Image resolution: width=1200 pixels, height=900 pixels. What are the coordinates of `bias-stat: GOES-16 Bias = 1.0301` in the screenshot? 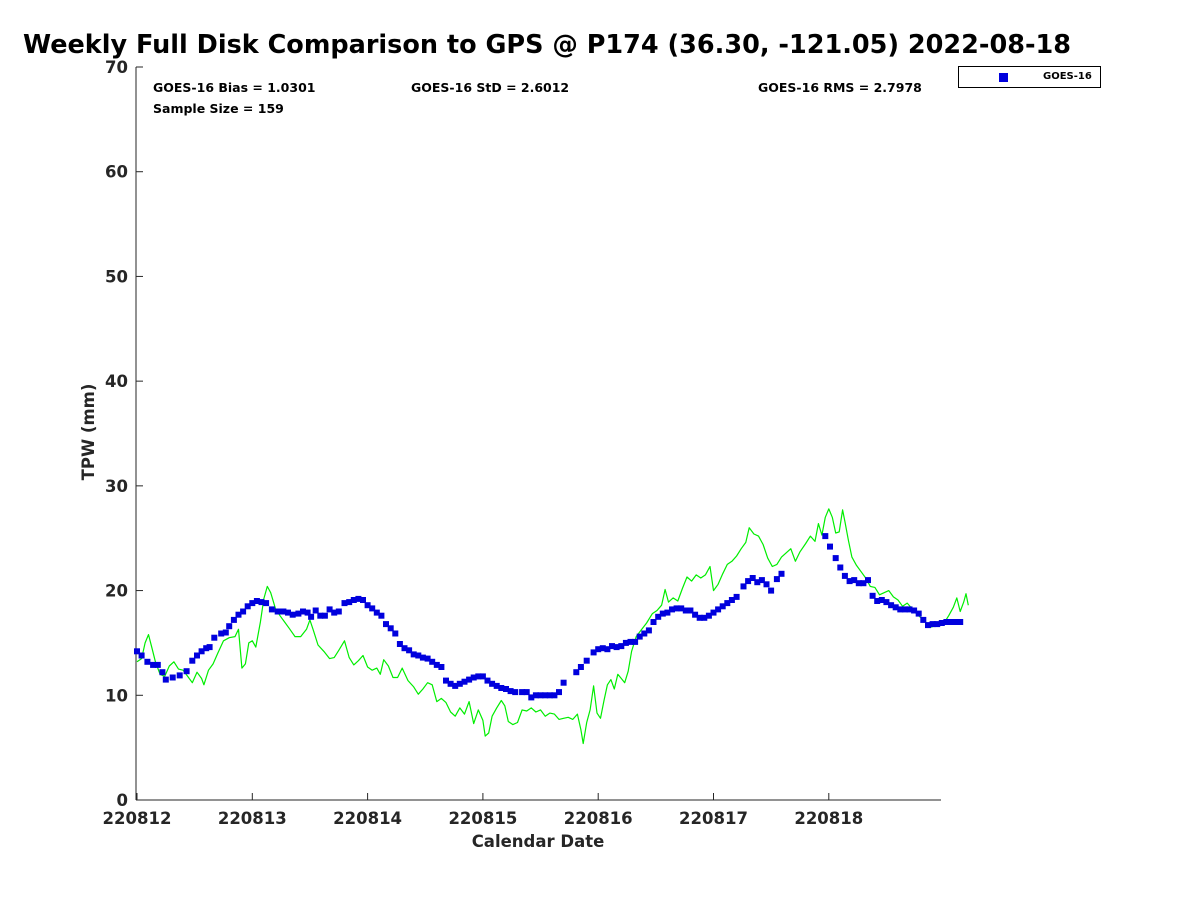 It's located at (234, 87).